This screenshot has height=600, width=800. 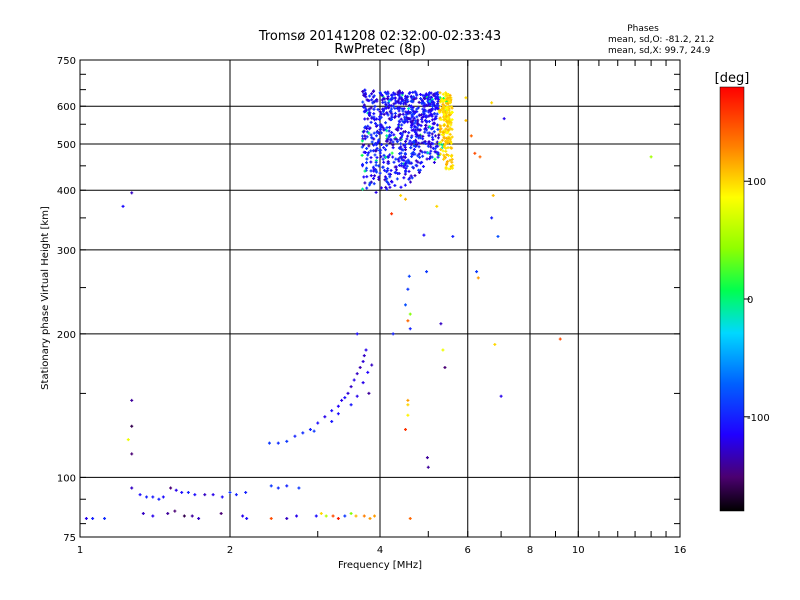 What do you see at coordinates (643, 29) in the screenshot?
I see `phases-label: Phases` at bounding box center [643, 29].